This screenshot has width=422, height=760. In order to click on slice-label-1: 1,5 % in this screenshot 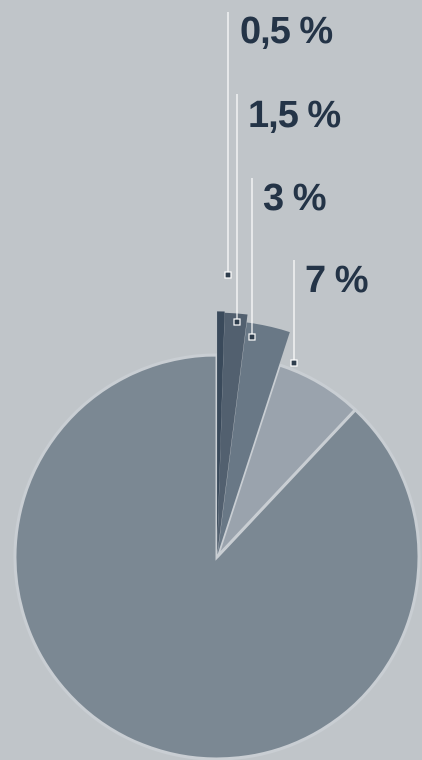, I will do `click(294, 115)`.